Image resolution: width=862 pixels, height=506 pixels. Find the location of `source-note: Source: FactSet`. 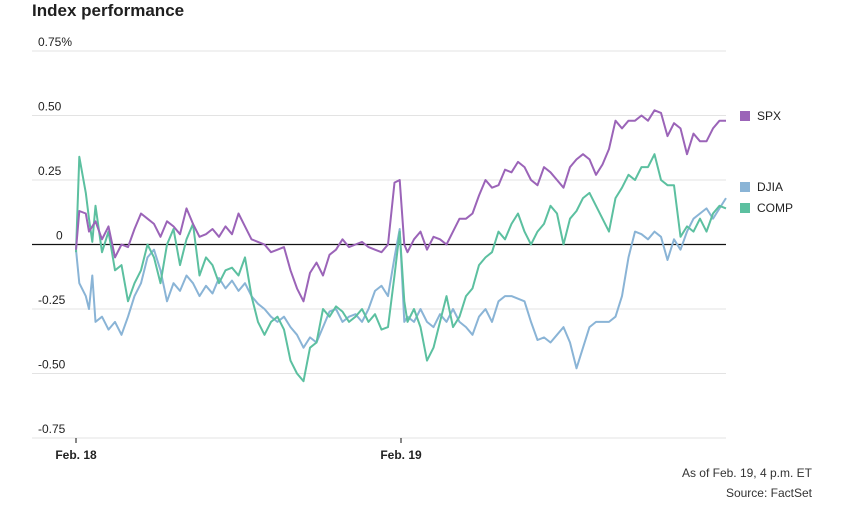

source-note: Source: FactSet is located at coordinates (768, 493).